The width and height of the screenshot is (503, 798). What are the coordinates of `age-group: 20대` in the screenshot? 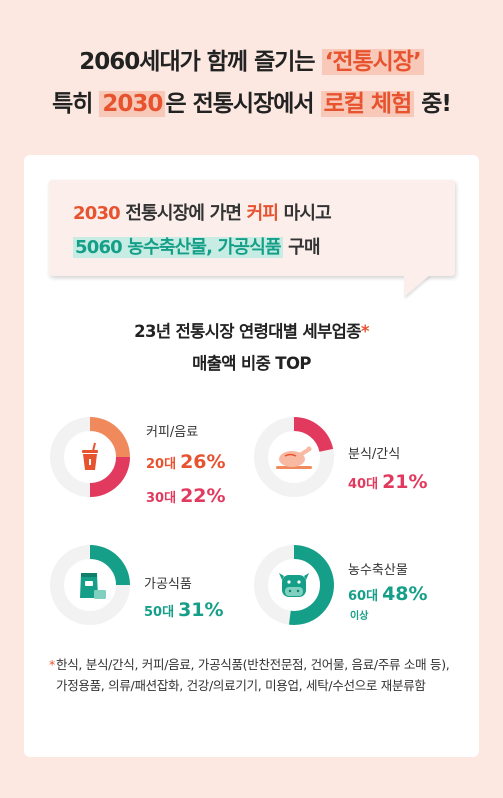 It's located at (161, 464).